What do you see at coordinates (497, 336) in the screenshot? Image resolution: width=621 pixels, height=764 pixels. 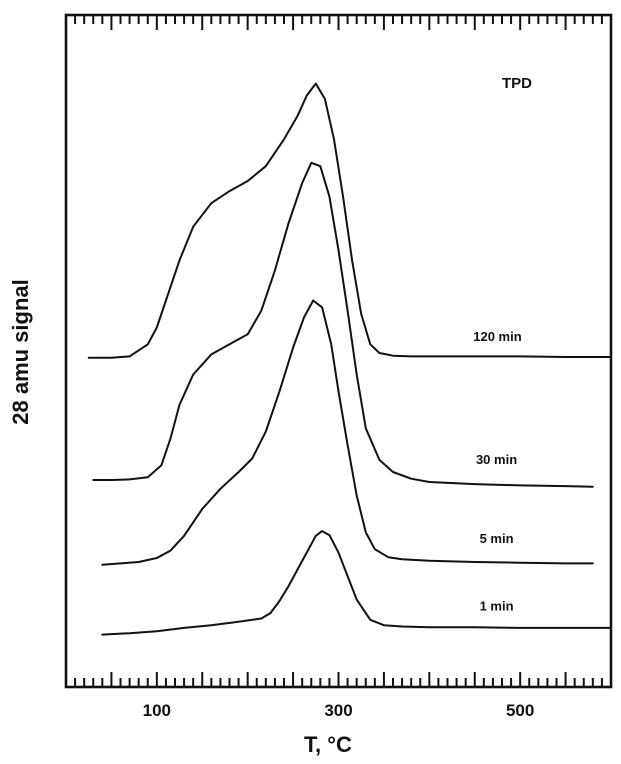 I see `series-label: 120 min` at bounding box center [497, 336].